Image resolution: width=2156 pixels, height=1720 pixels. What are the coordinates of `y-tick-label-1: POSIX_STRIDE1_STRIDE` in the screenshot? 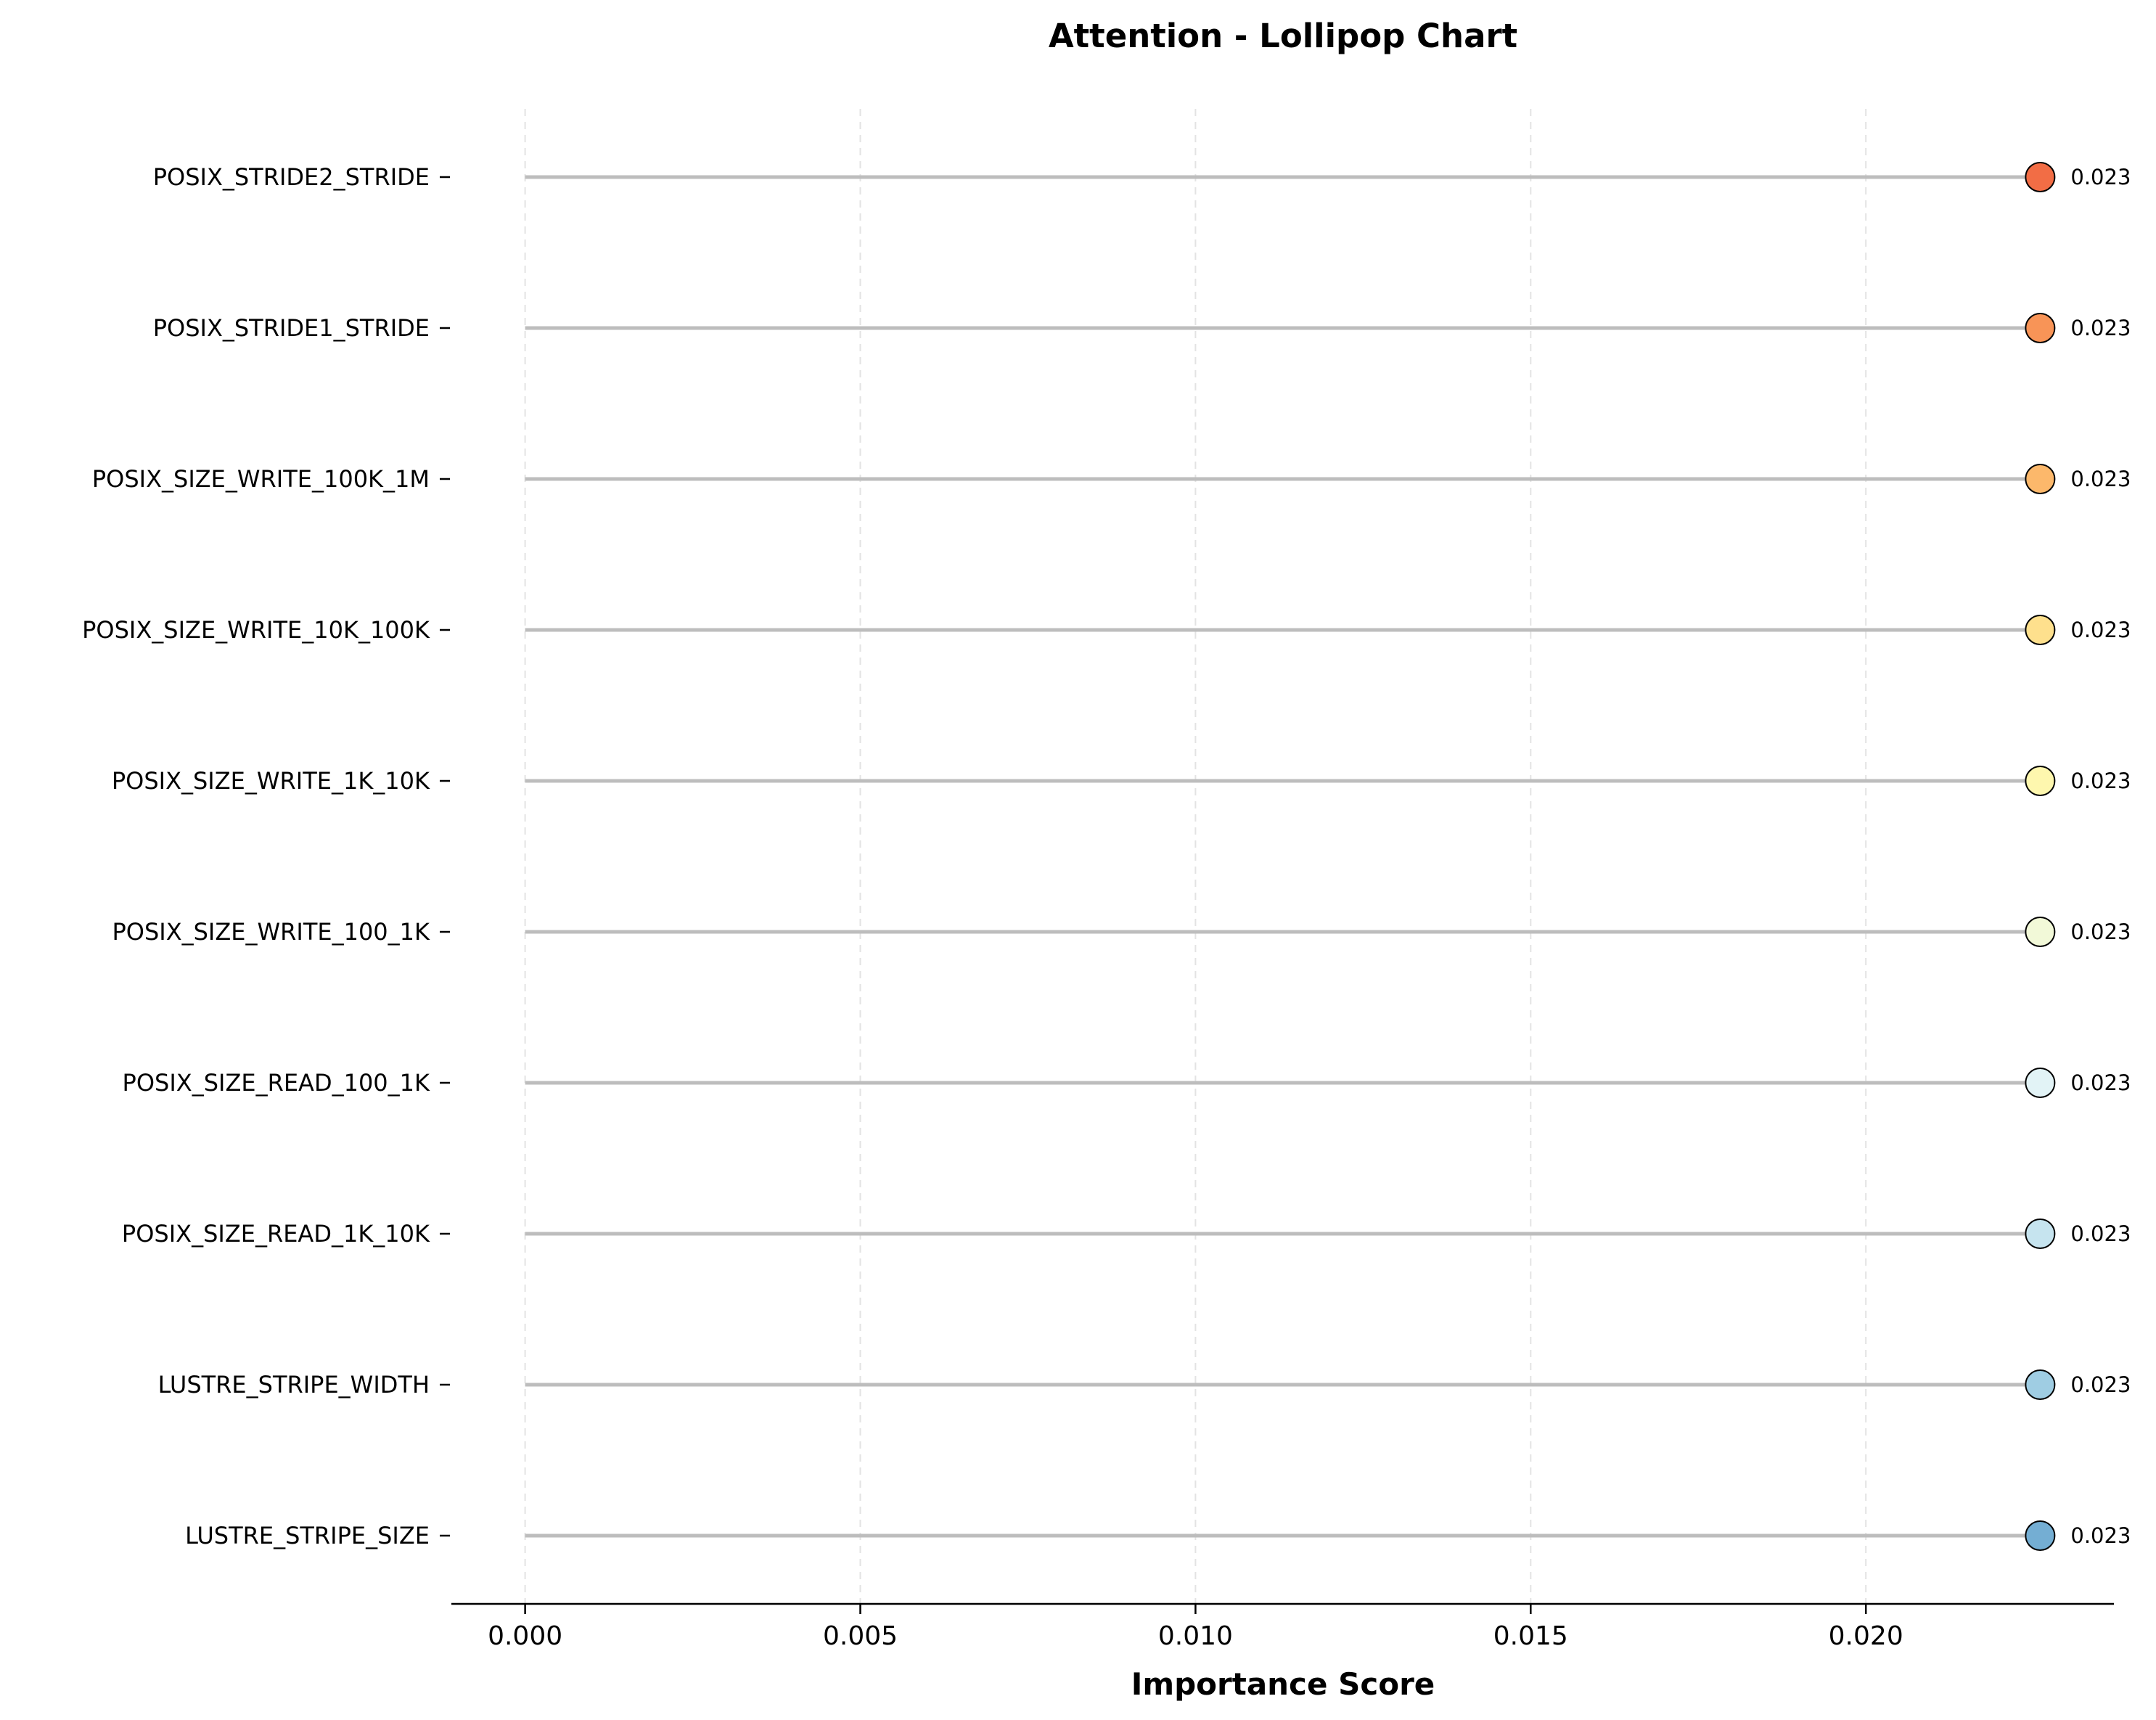 It's located at (291, 328).